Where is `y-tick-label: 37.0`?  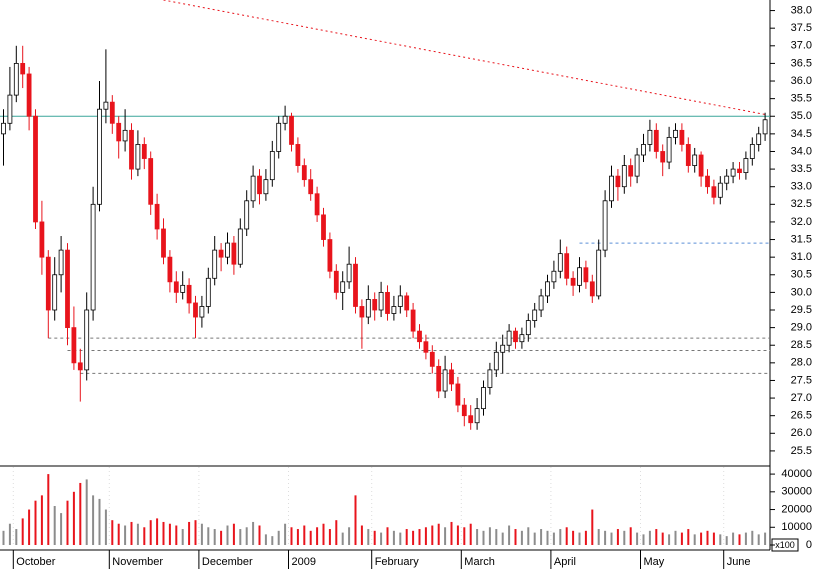
y-tick-label: 37.0 is located at coordinates (801, 46).